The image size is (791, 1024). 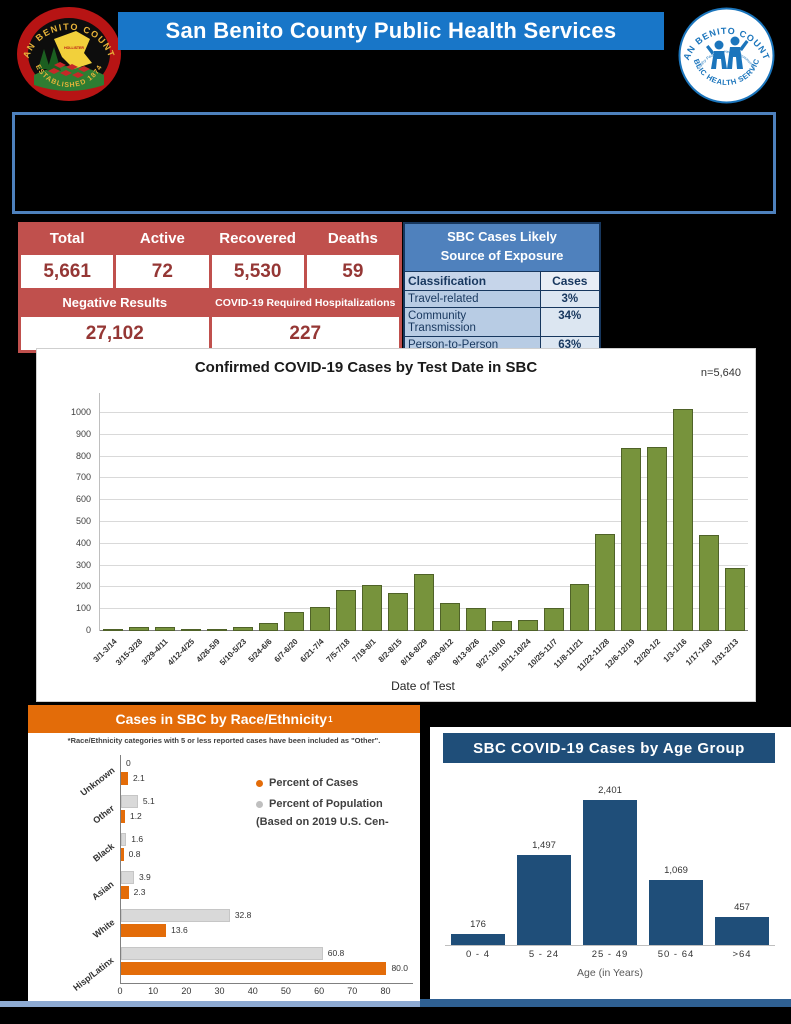 What do you see at coordinates (727, 52) in the screenshot?
I see `family-figures-icon` at bounding box center [727, 52].